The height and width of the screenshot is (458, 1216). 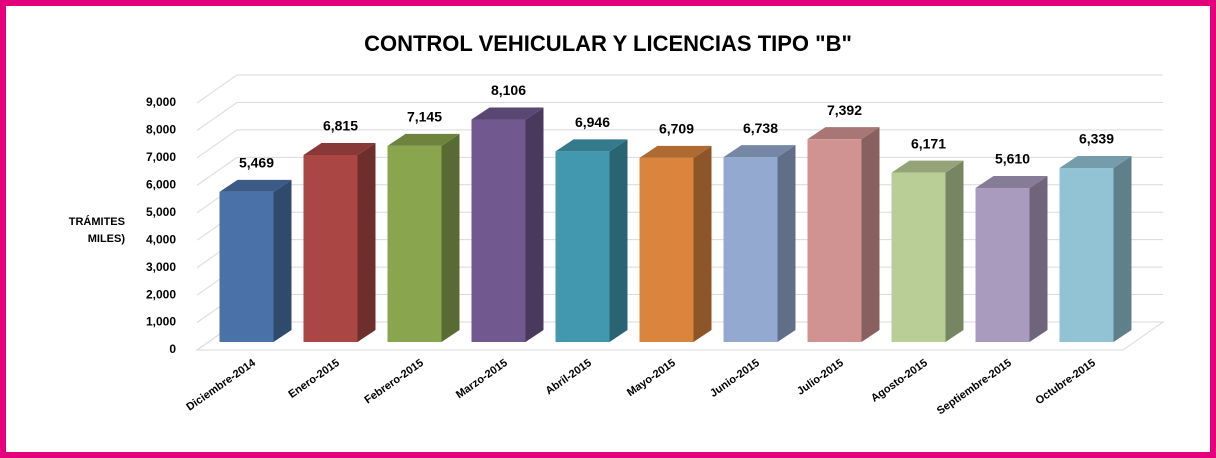 What do you see at coordinates (1012, 159) in the screenshot?
I see `data-label: 5,610` at bounding box center [1012, 159].